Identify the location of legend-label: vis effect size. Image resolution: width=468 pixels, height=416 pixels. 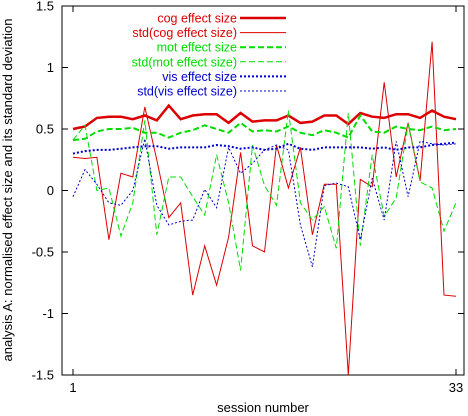
(199, 77).